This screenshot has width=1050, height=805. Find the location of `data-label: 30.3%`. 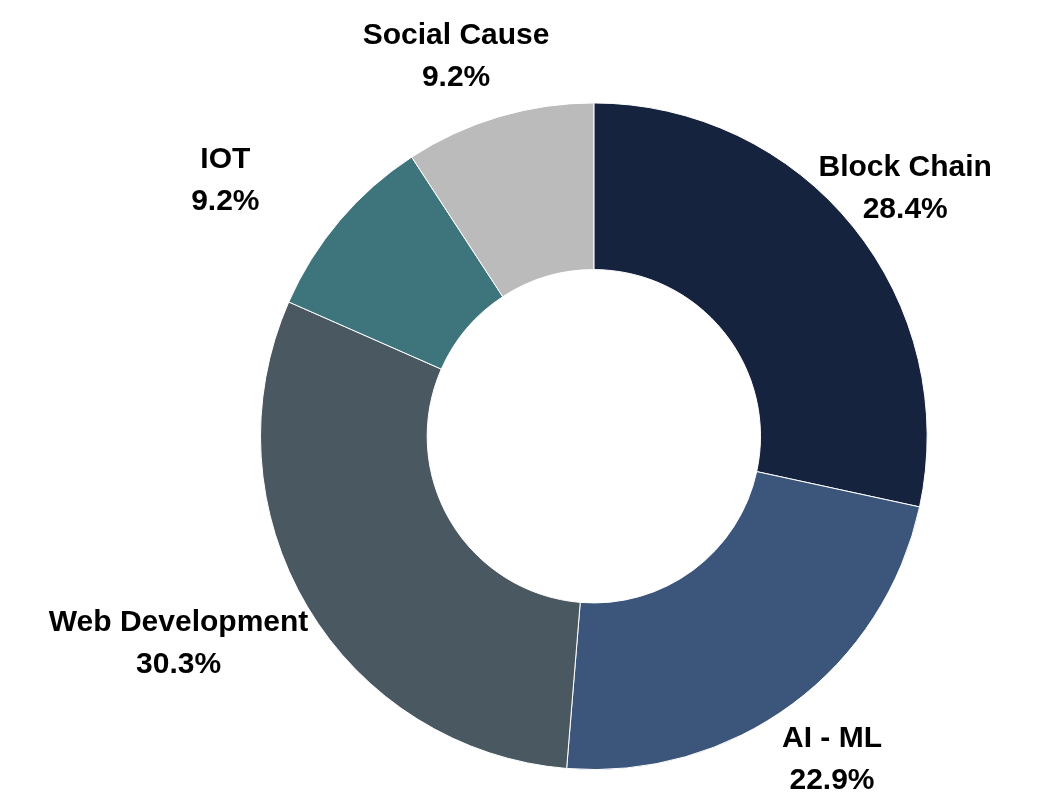

data-label: 30.3% is located at coordinates (179, 663).